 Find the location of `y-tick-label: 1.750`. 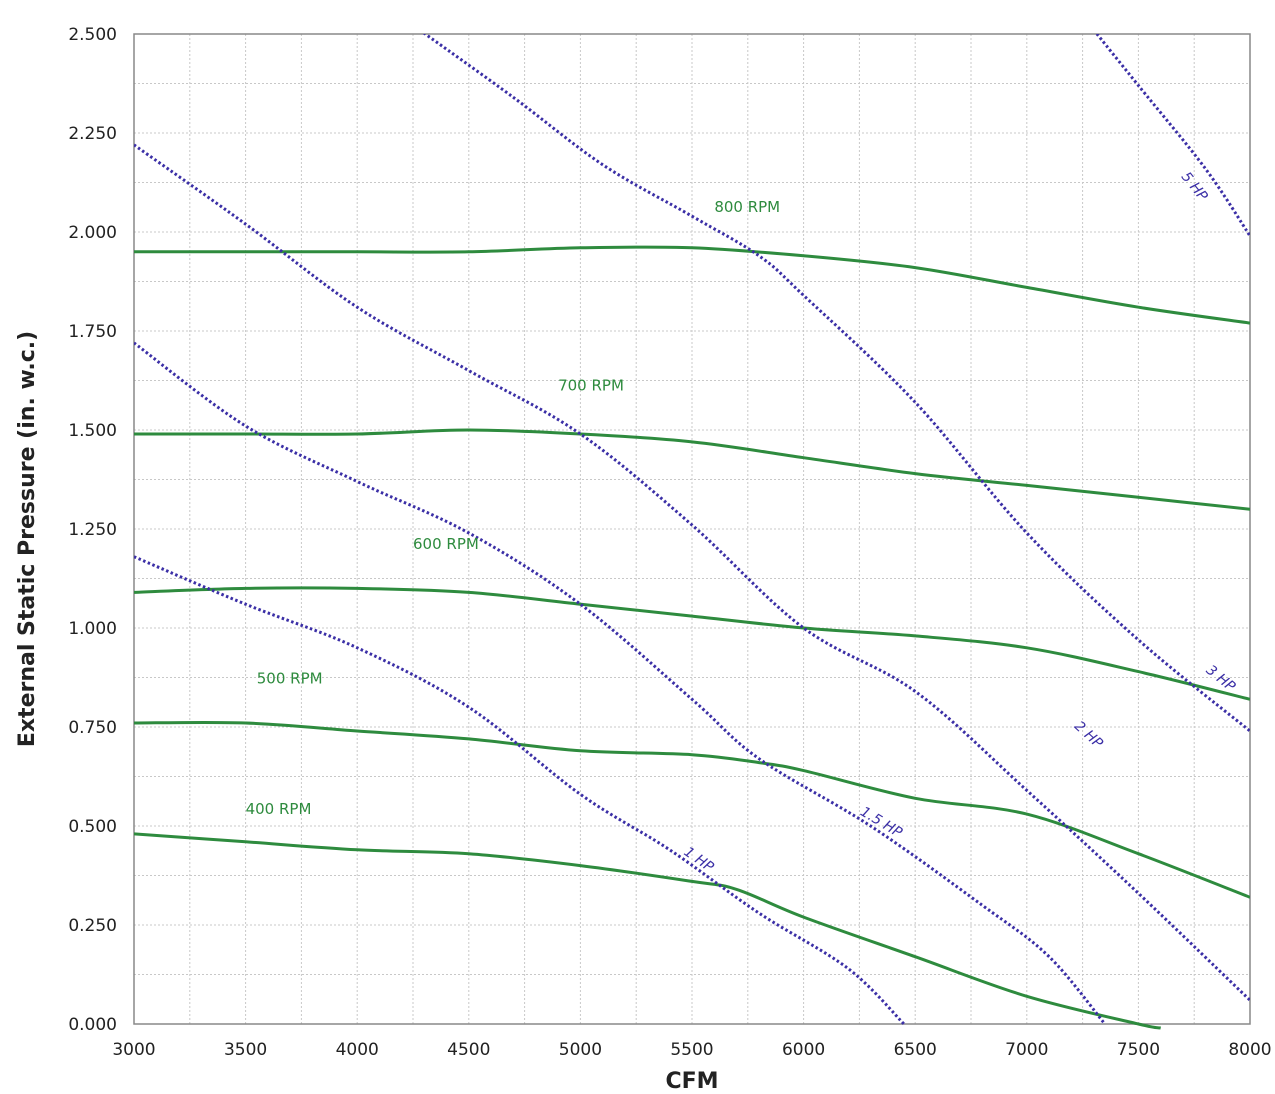

y-tick-label: 1.750 is located at coordinates (92, 332).